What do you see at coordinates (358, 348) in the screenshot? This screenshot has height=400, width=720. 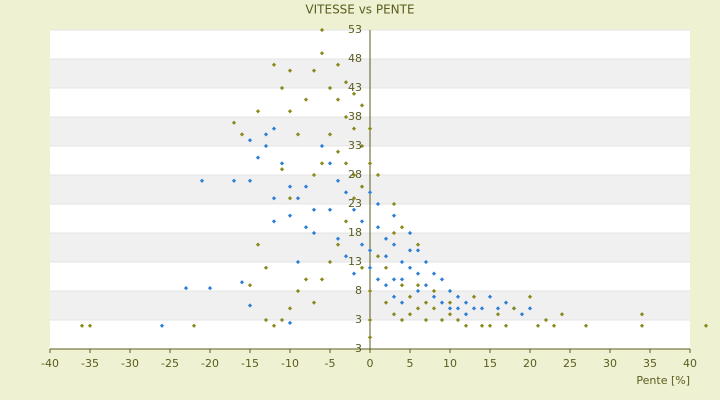 I see `y-tick-label: 3` at bounding box center [358, 348].